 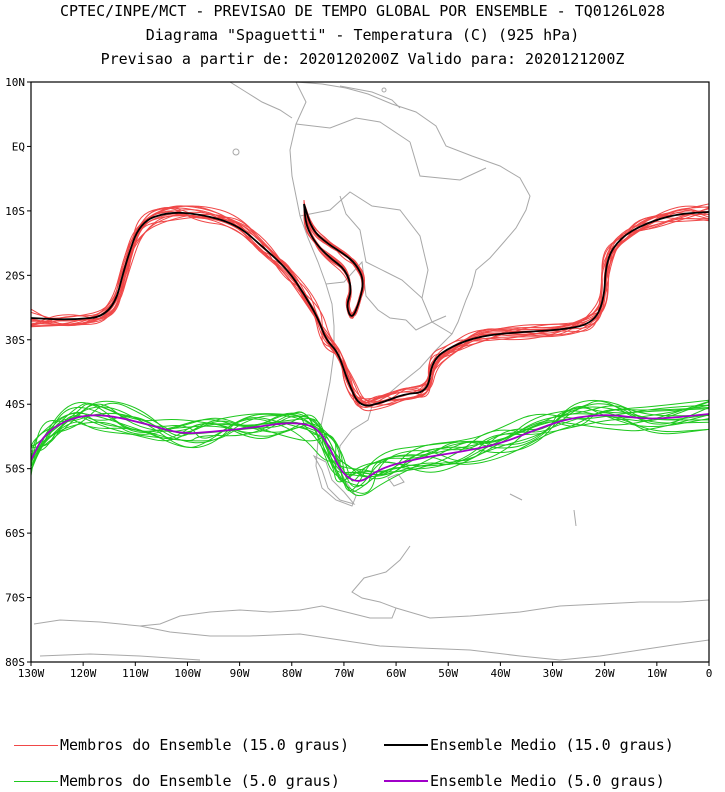 I want to click on legend-mean-5: Ensemble Medio (5.0 graus), so click(x=524, y=781).